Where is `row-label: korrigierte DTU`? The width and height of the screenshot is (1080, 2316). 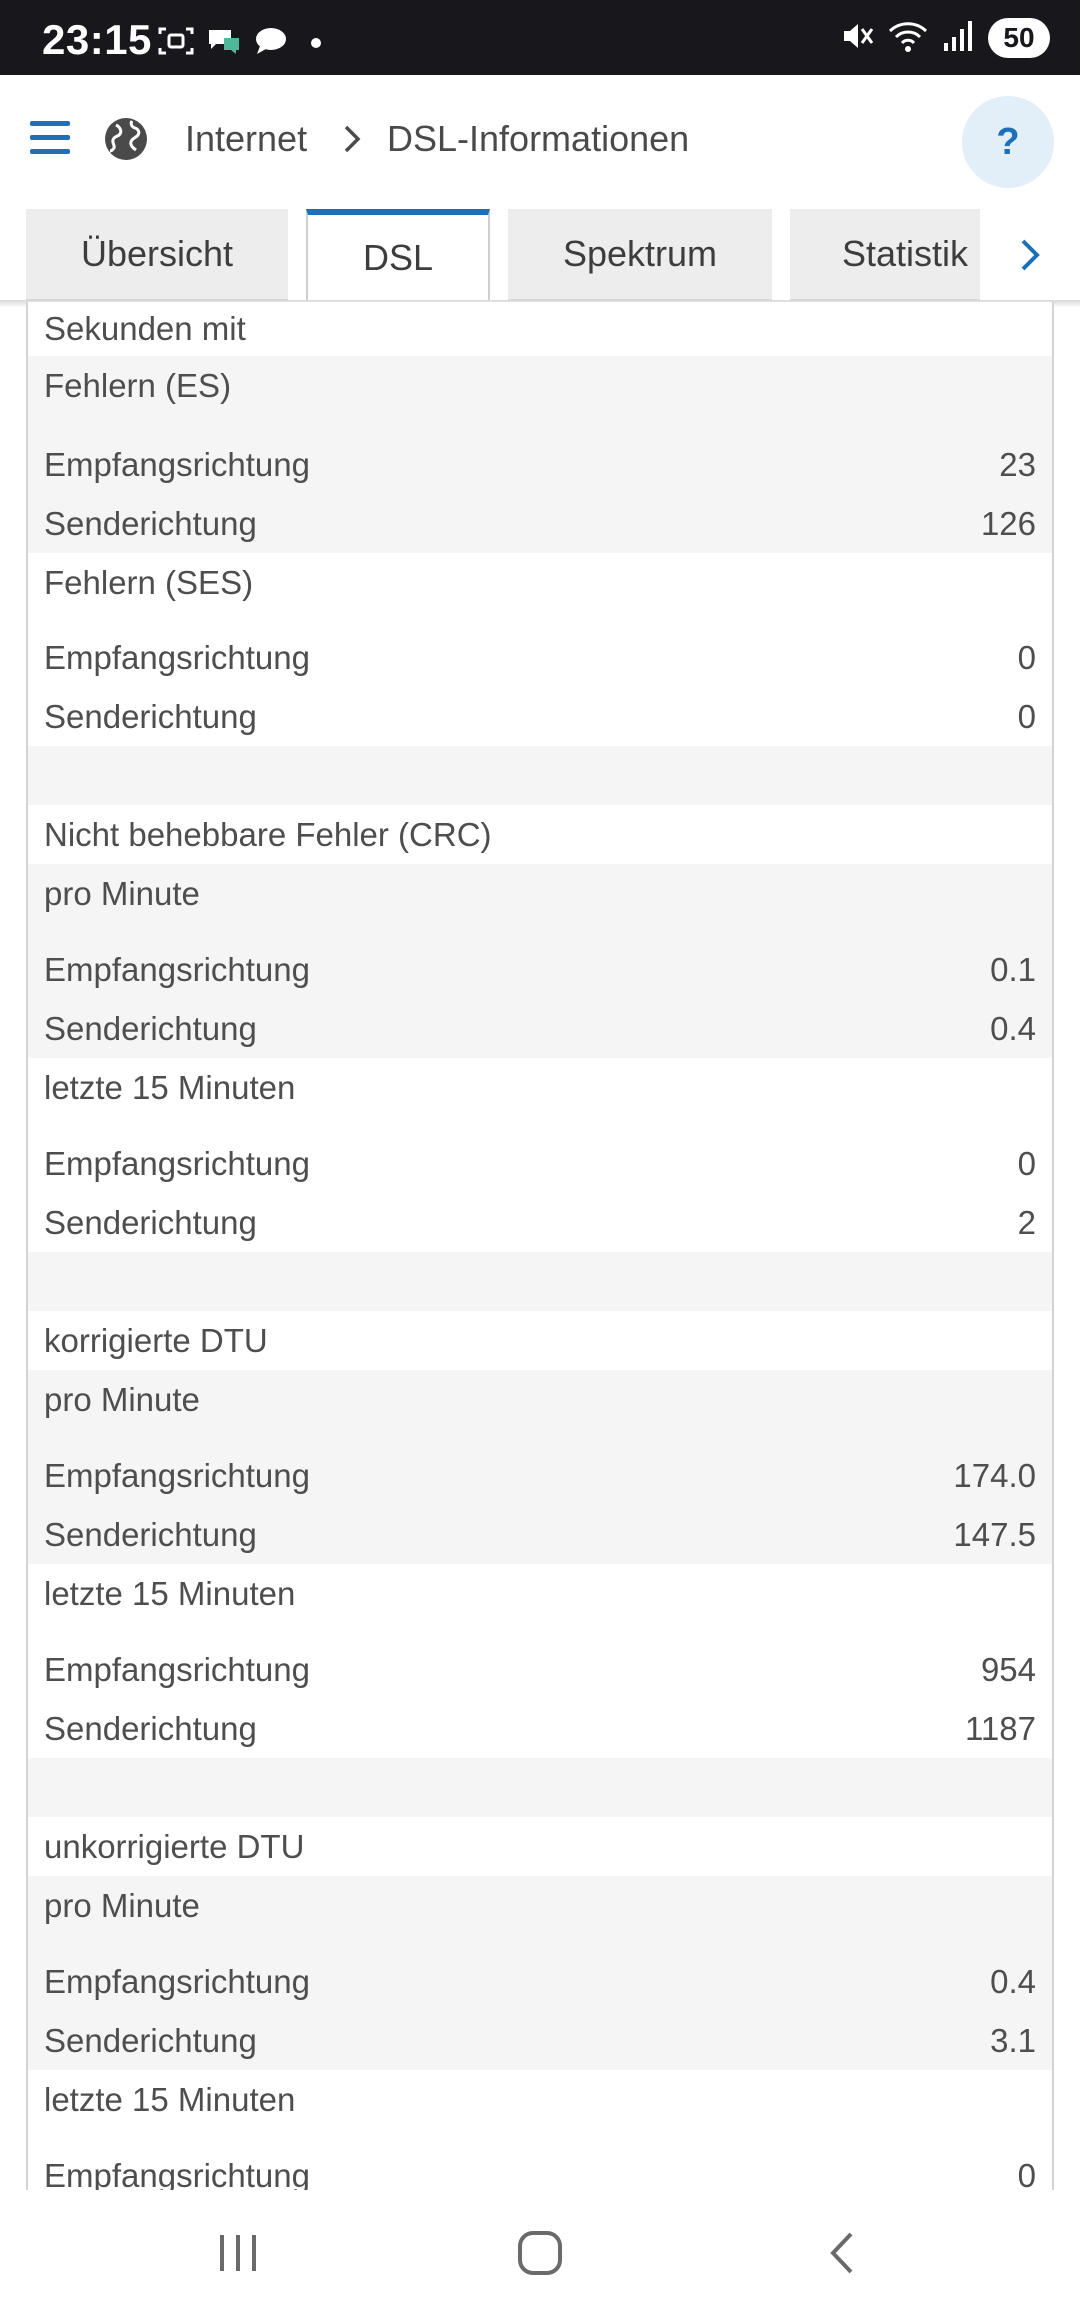
row-label: korrigierte DTU is located at coordinates (156, 1340).